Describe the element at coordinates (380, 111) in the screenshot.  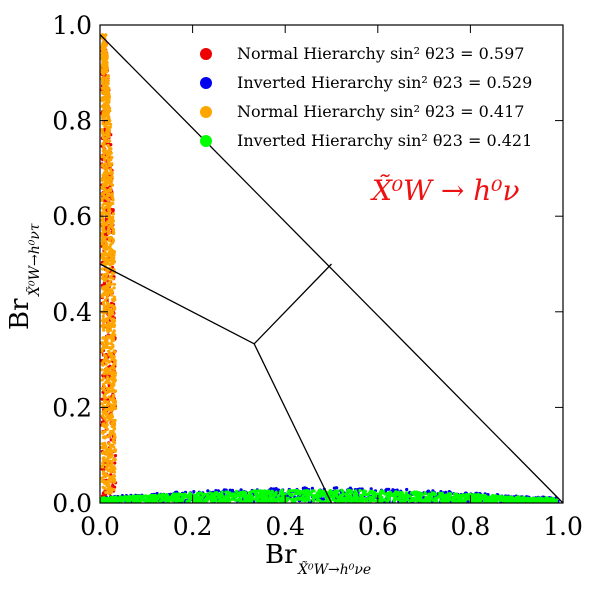
I see `legend-label: Normal Hierarchy sin² θ23 = 0.417` at that location.